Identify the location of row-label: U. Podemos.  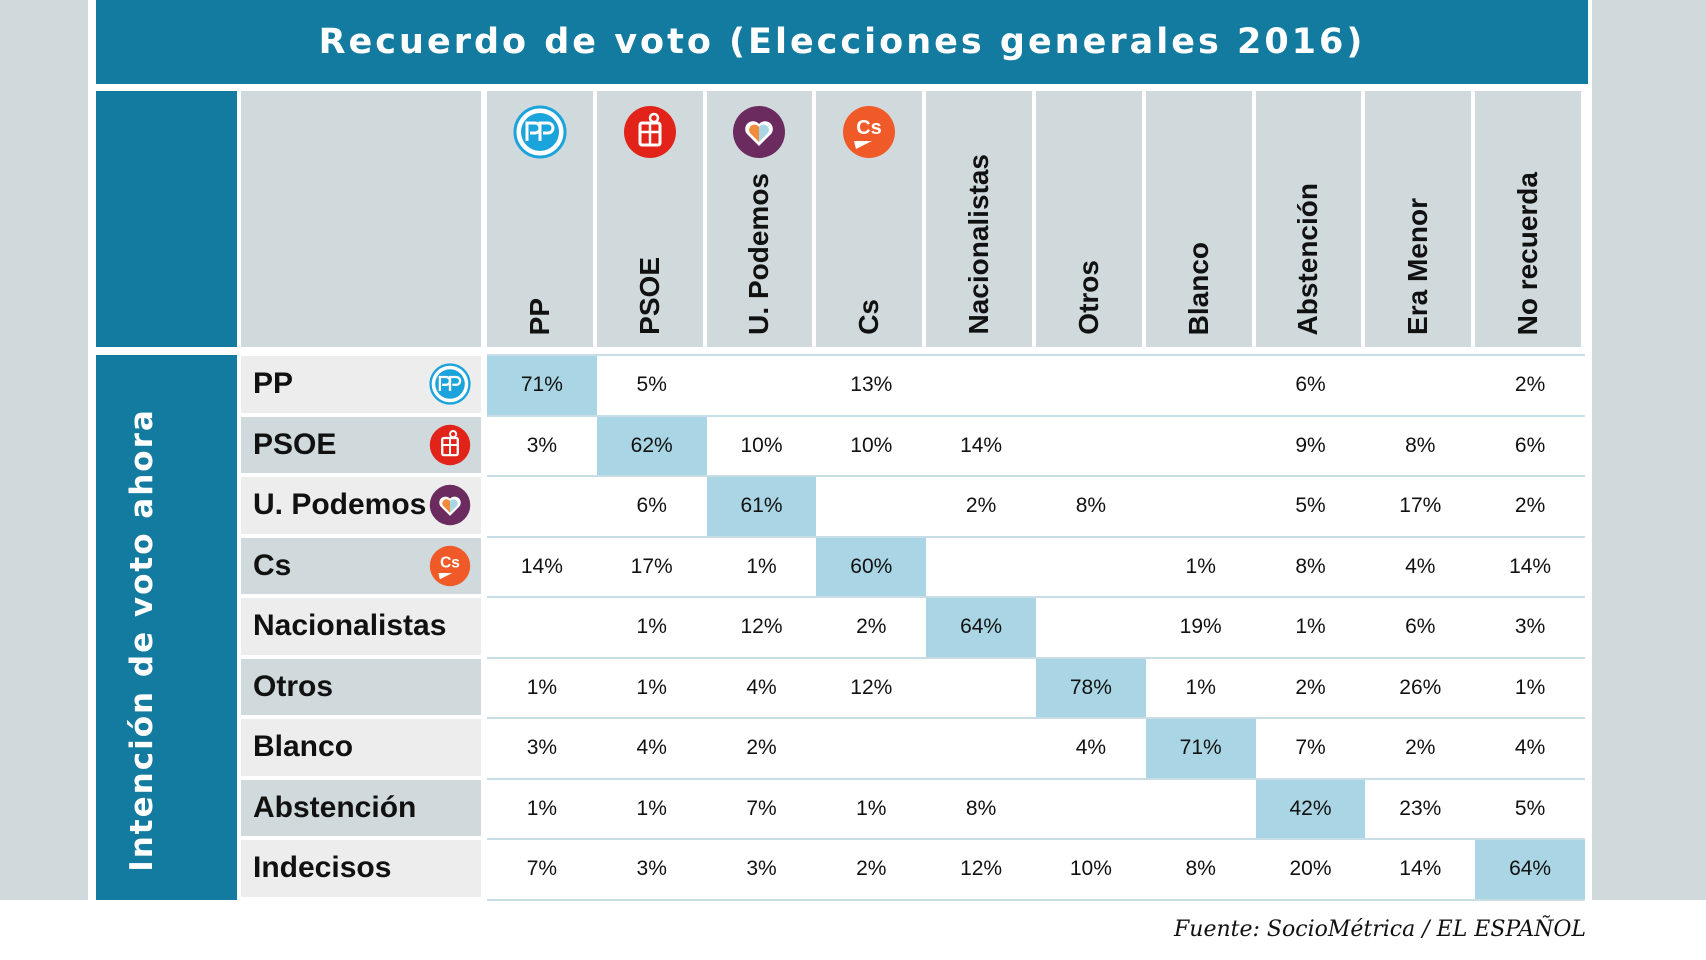
(340, 505).